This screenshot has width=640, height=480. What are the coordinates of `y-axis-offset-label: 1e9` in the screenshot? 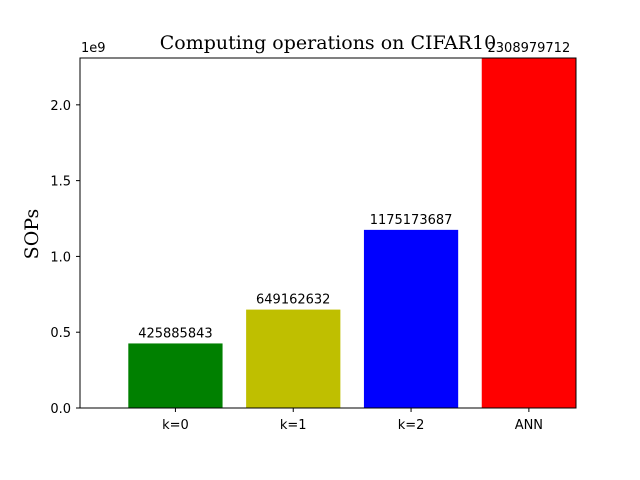 It's located at (93, 48).